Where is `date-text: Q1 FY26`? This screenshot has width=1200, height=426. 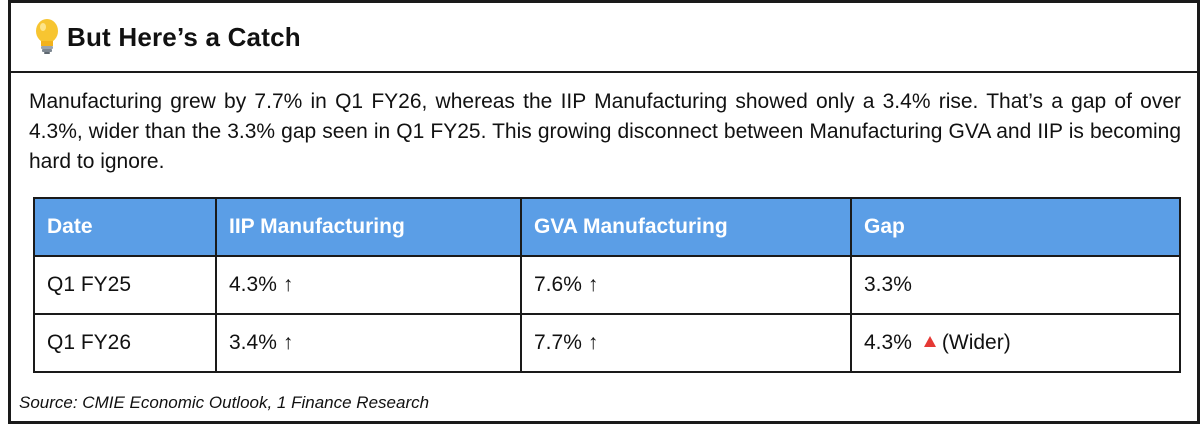
date-text: Q1 FY26 is located at coordinates (89, 342).